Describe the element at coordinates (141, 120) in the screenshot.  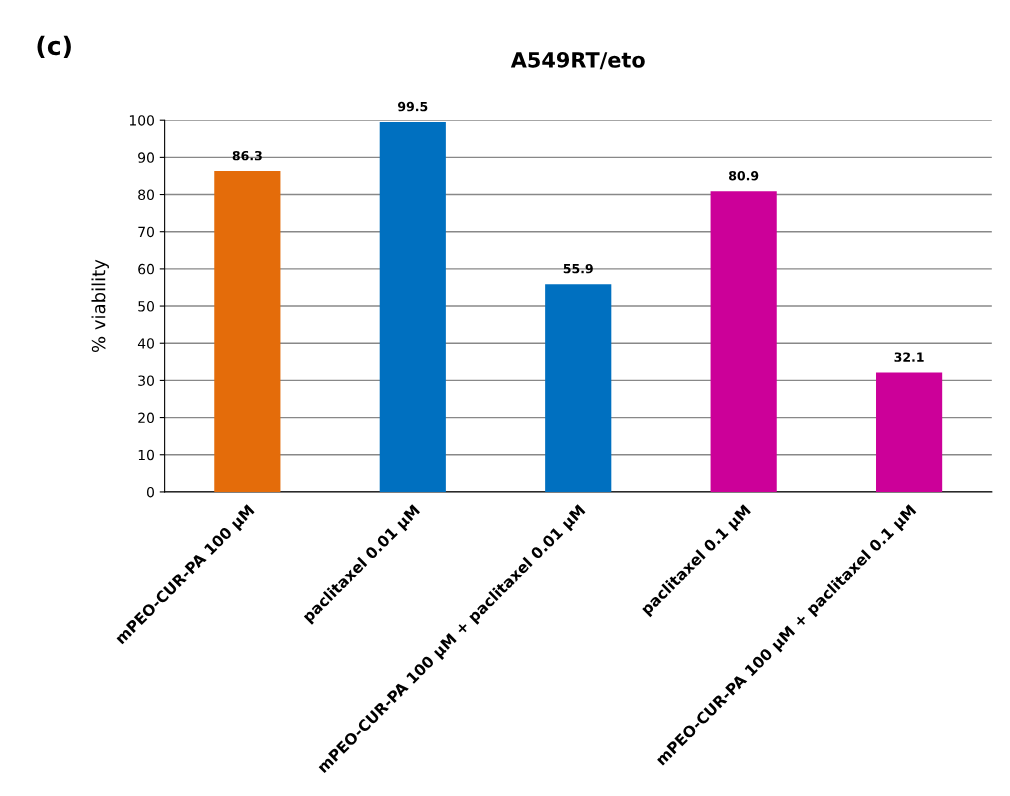
I see `y-tick-label: 100` at that location.